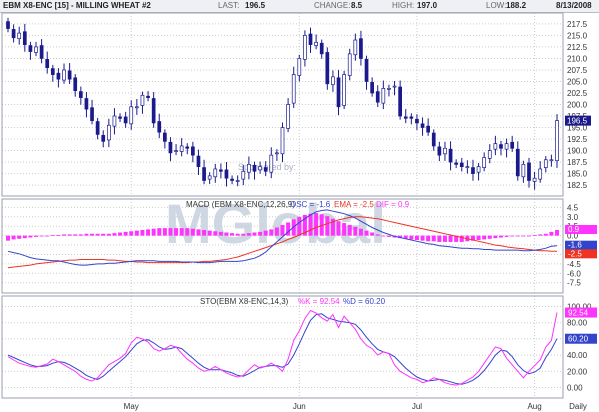 The image size is (599, 412). I want to click on last-price-box, so click(578, 120).